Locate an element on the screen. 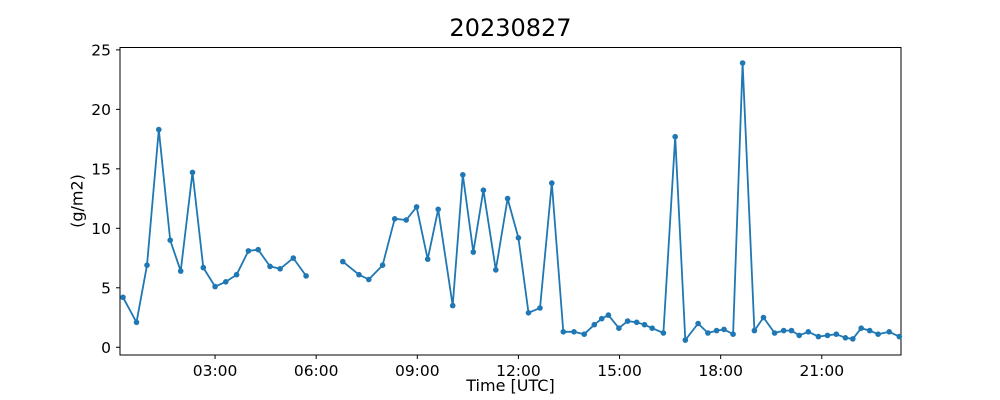 The image size is (1000, 400). x-tick-label: 06:00 is located at coordinates (316, 371).